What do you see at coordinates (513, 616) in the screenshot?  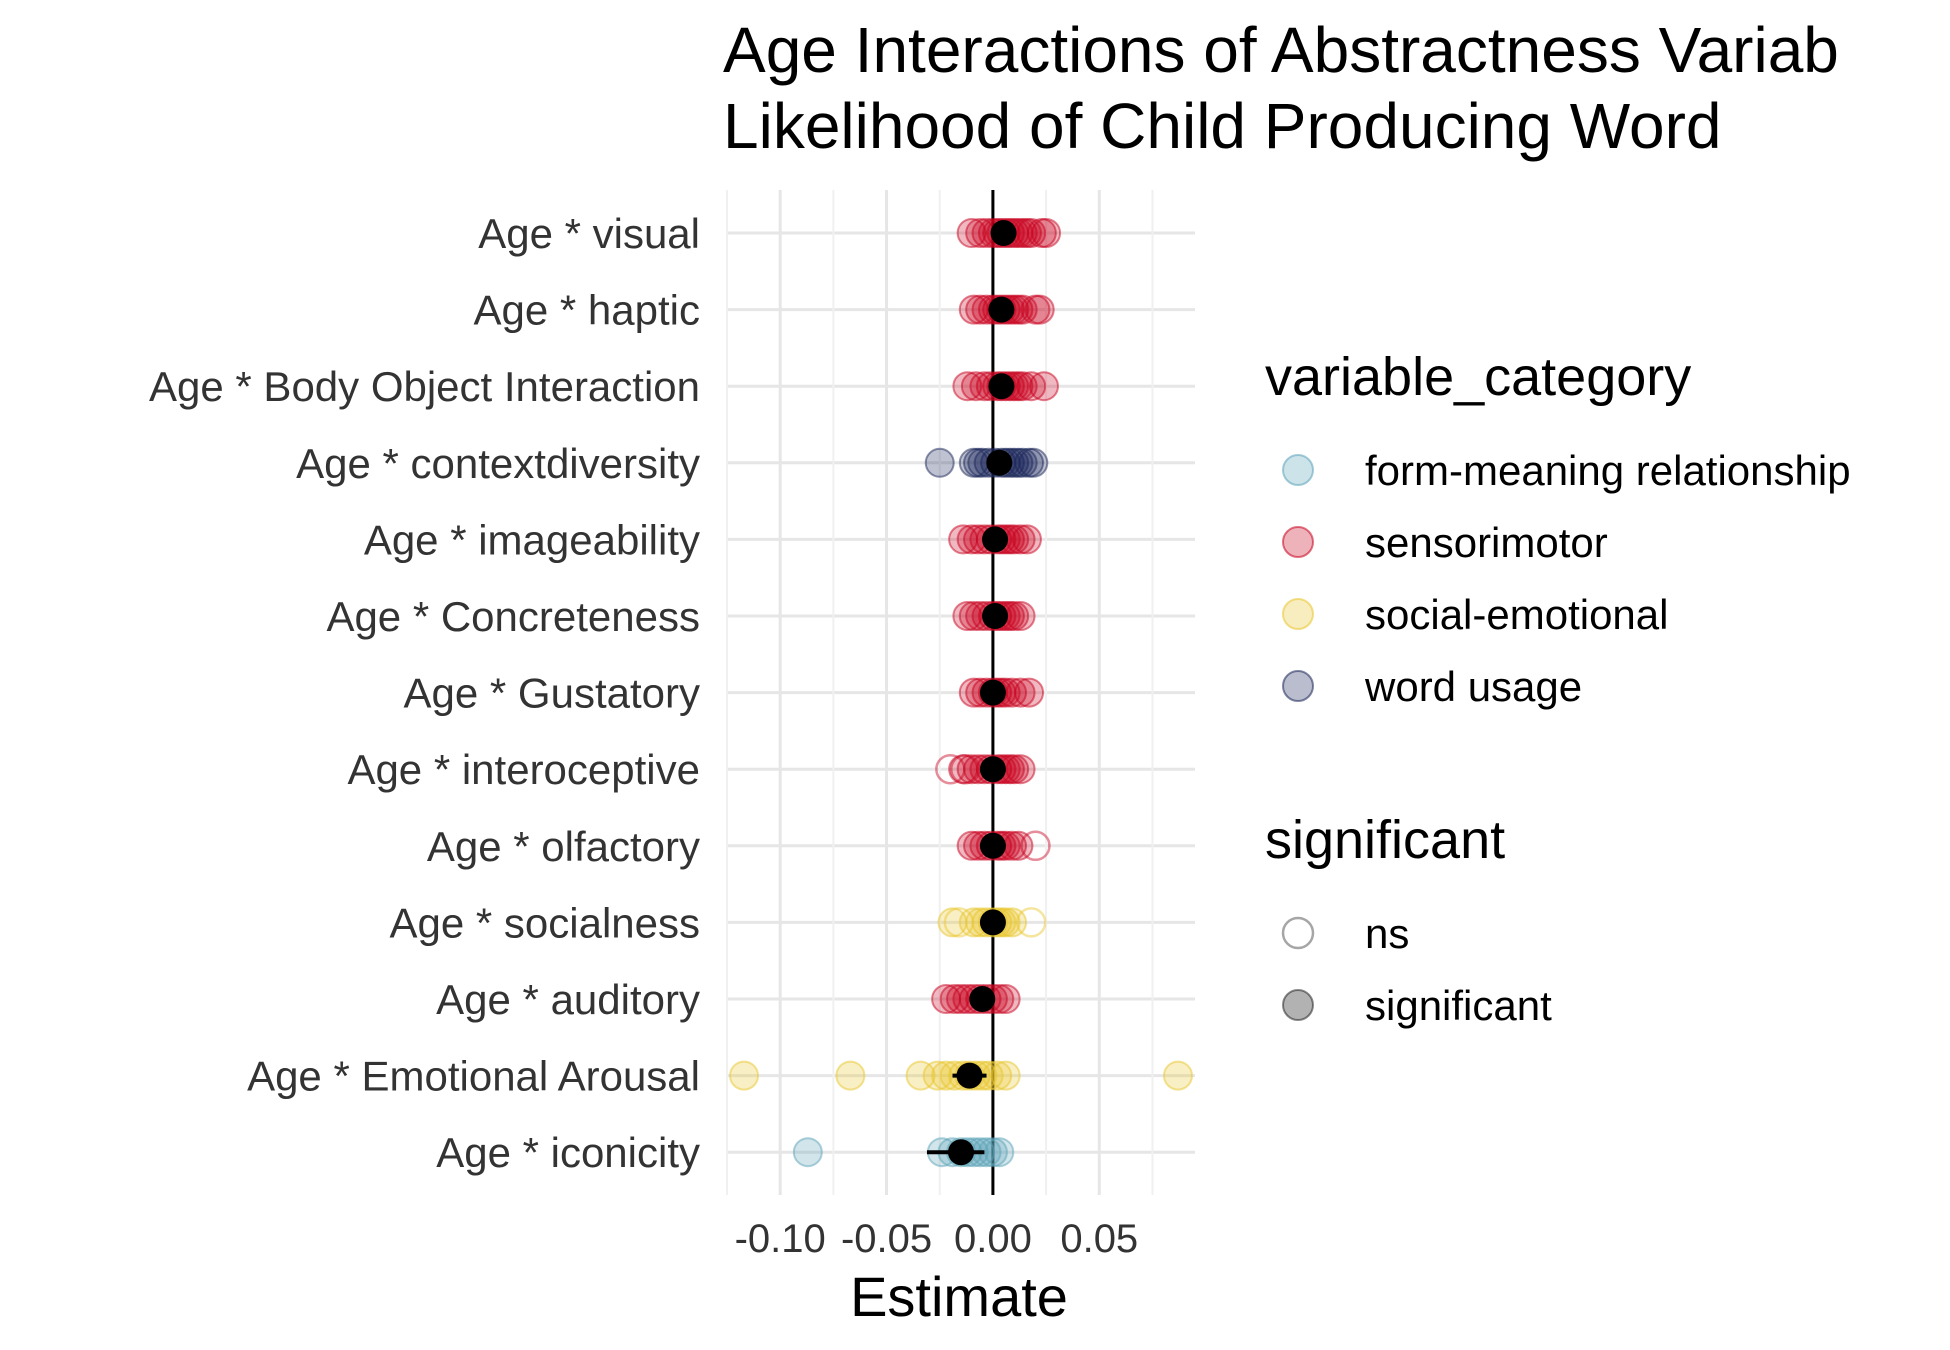 I see `y-axis-label: Age * Concreteness` at bounding box center [513, 616].